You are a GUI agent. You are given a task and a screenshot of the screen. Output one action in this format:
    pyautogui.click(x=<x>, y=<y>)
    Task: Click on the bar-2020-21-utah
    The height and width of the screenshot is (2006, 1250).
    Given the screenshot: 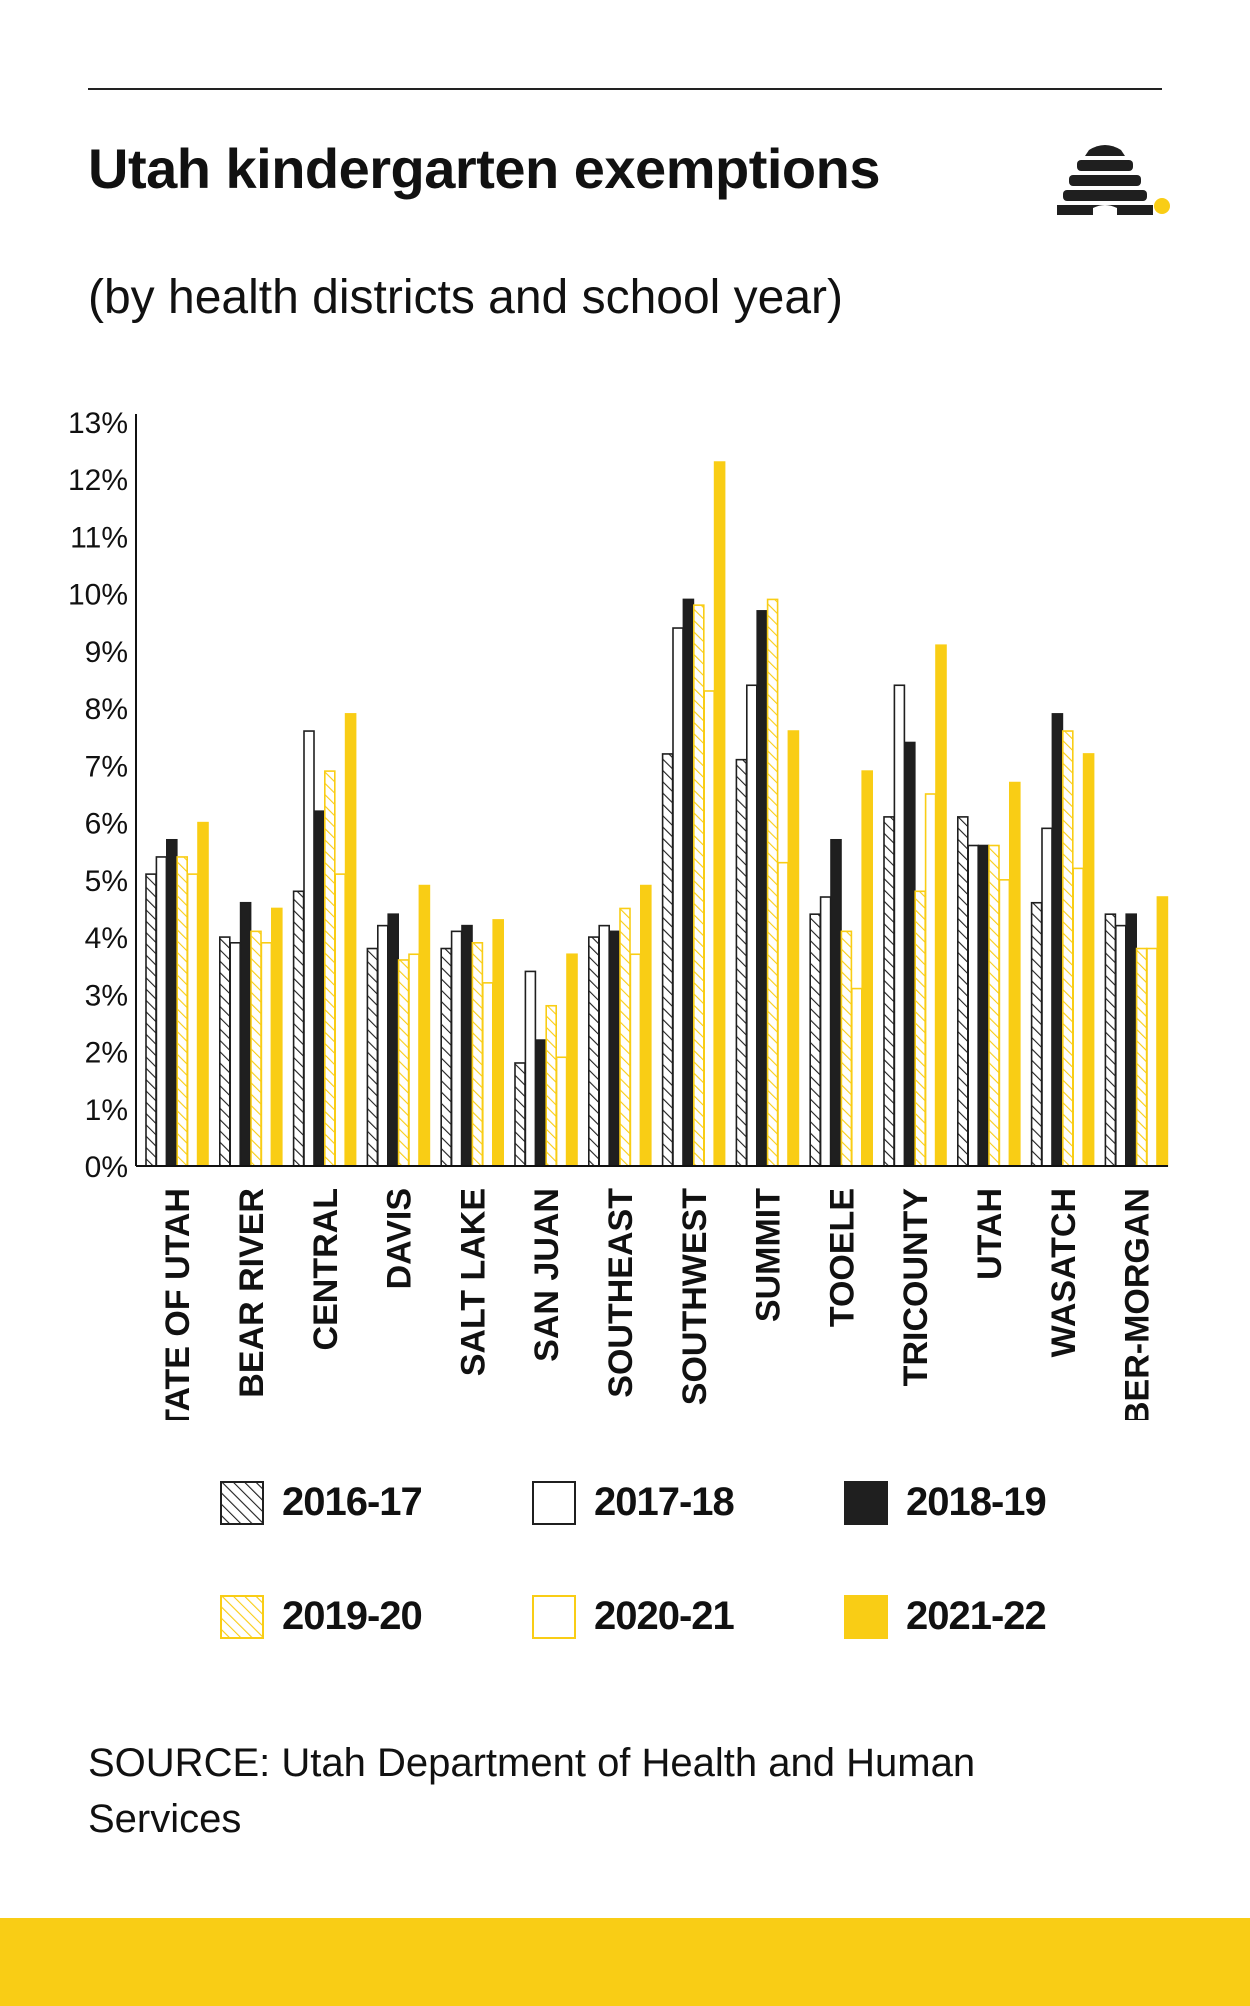 What is the action you would take?
    pyautogui.click(x=1004, y=1023)
    